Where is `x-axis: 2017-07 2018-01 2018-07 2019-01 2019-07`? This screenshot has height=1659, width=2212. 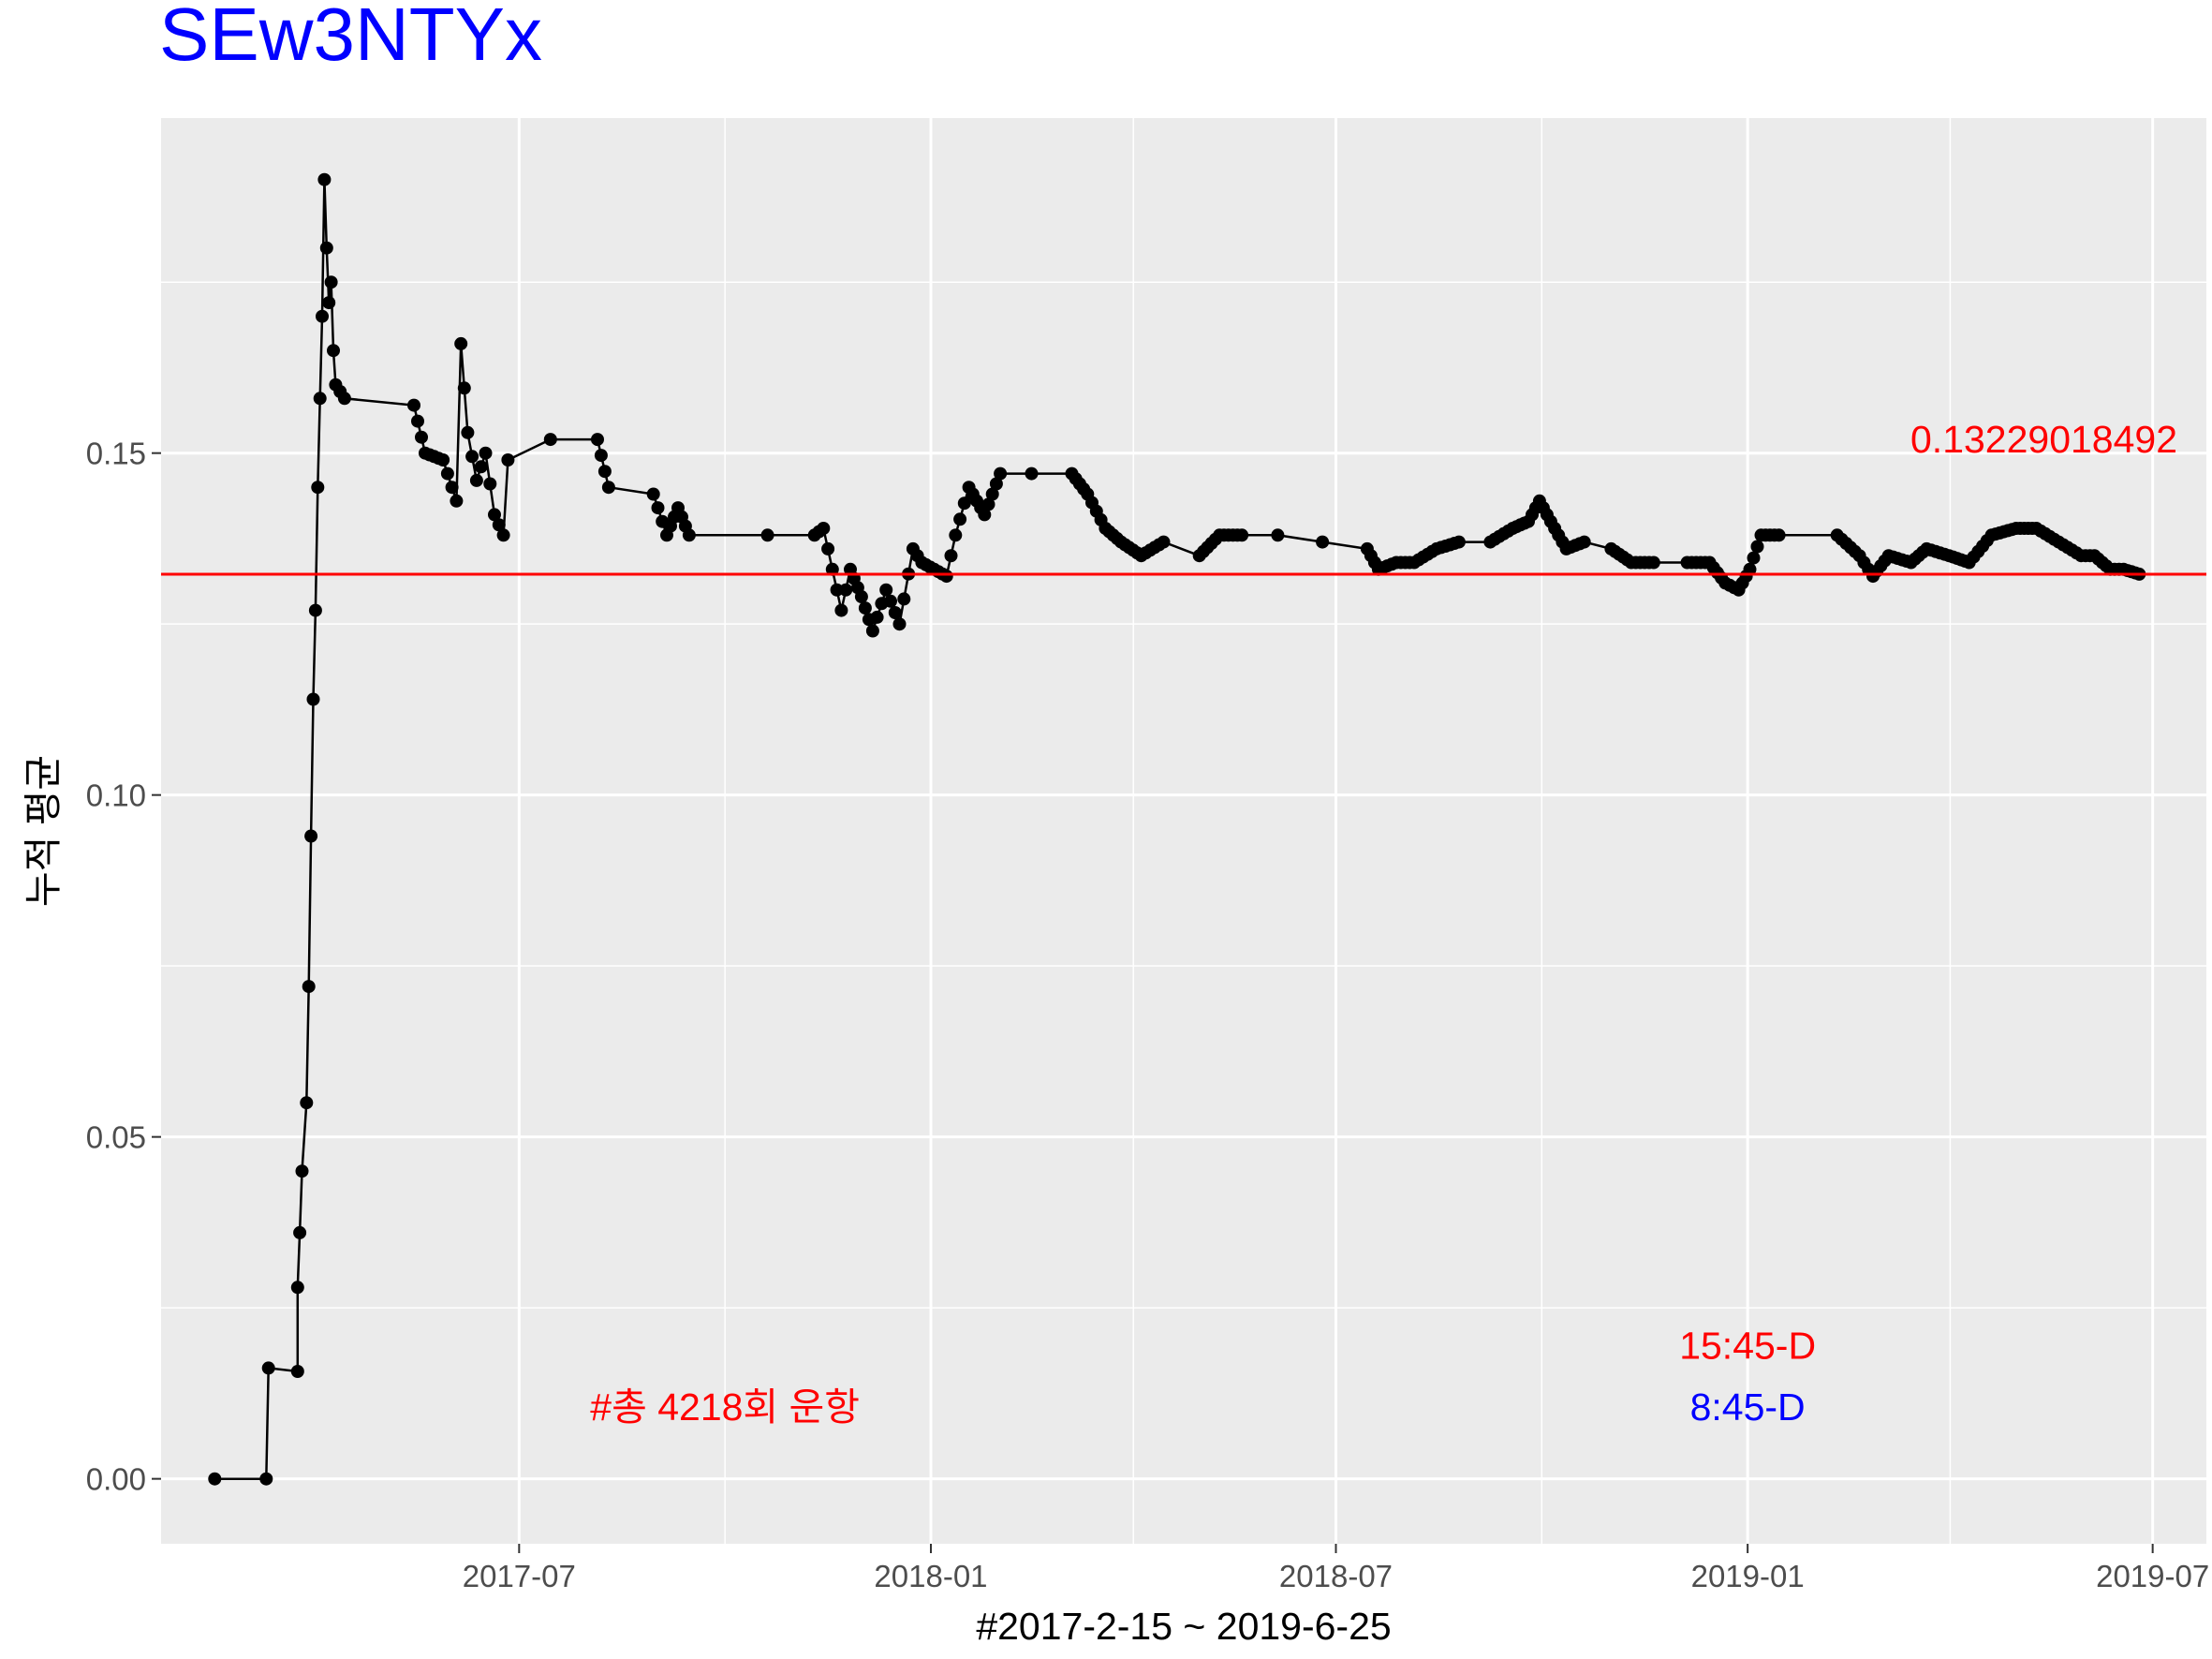 x-axis: 2017-07 2018-01 2018-07 2019-01 2019-07 is located at coordinates (1336, 1568).